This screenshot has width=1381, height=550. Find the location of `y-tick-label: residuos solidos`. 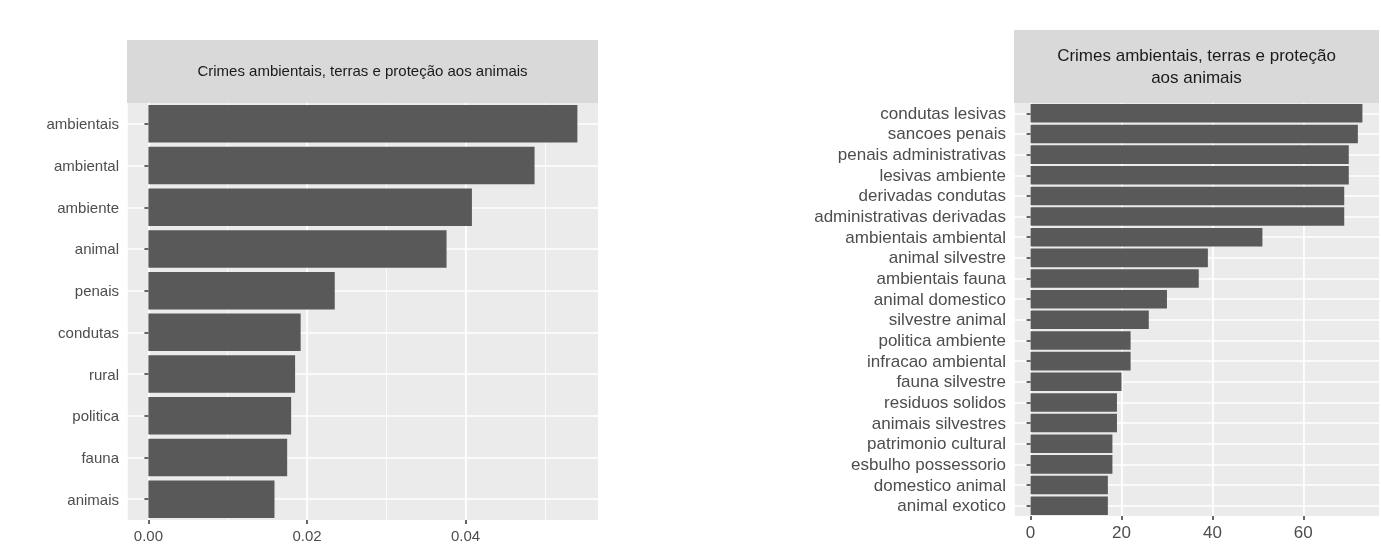

y-tick-label: residuos solidos is located at coordinates (945, 402).